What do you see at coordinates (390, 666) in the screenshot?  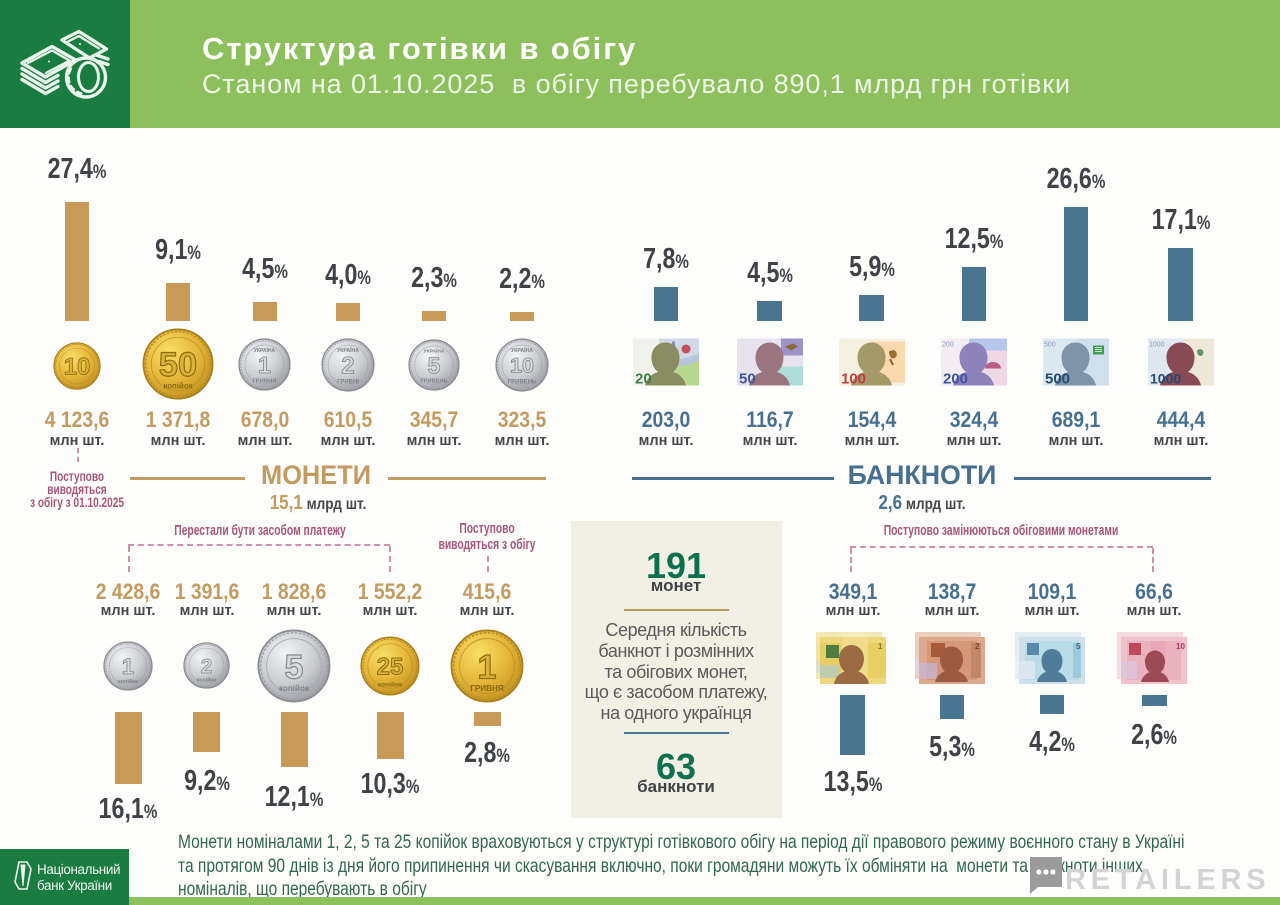 I see `svg-text: 25` at bounding box center [390, 666].